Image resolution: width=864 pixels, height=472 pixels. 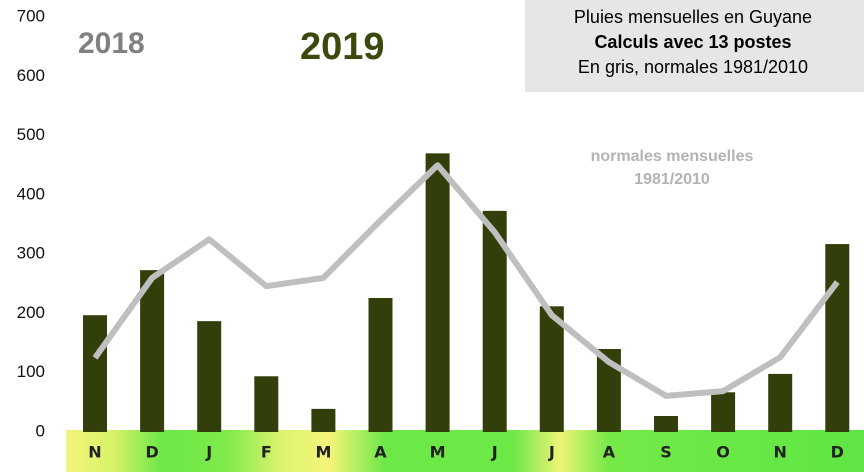 I want to click on y-tick-label: 200, so click(x=31, y=312).